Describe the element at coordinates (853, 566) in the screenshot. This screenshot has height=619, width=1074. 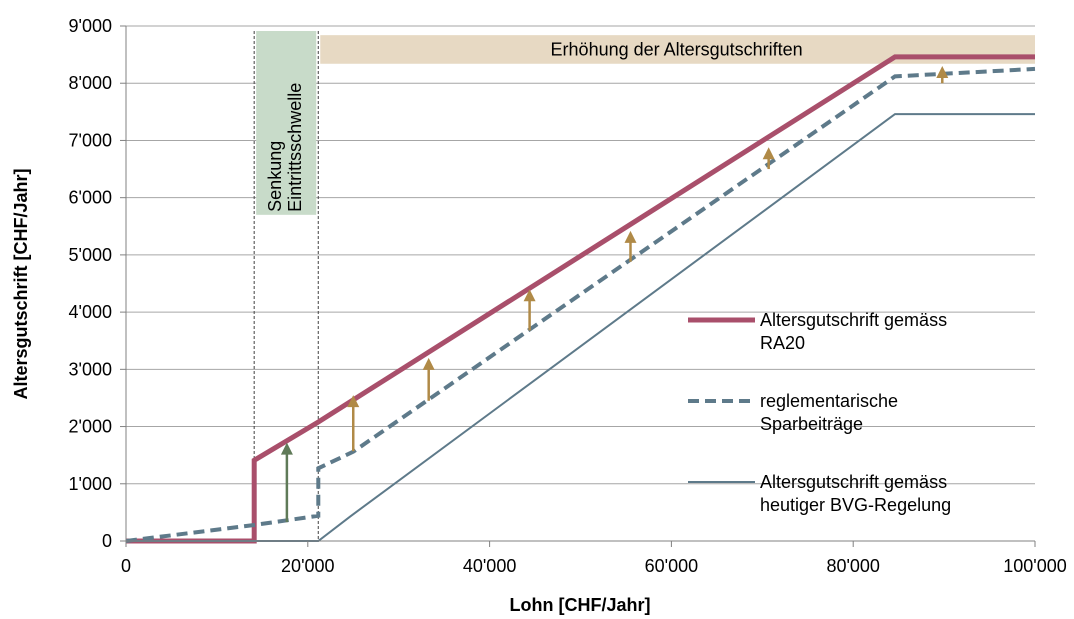
I see `x-tick-label: 80'000` at that location.